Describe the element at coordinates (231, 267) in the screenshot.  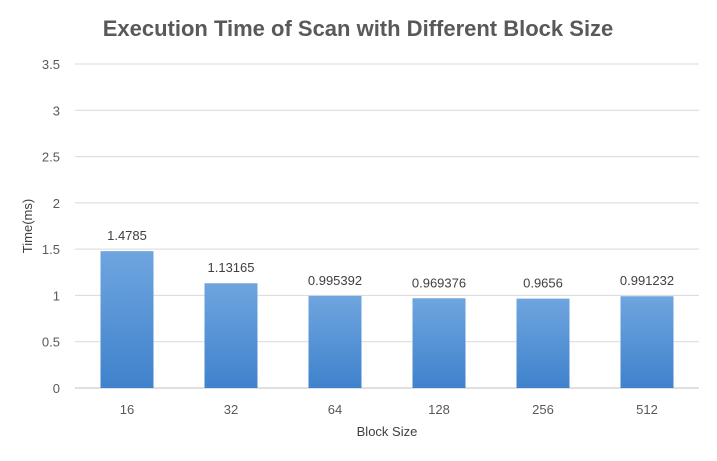
I see `data-label-32: 1.13165` at that location.